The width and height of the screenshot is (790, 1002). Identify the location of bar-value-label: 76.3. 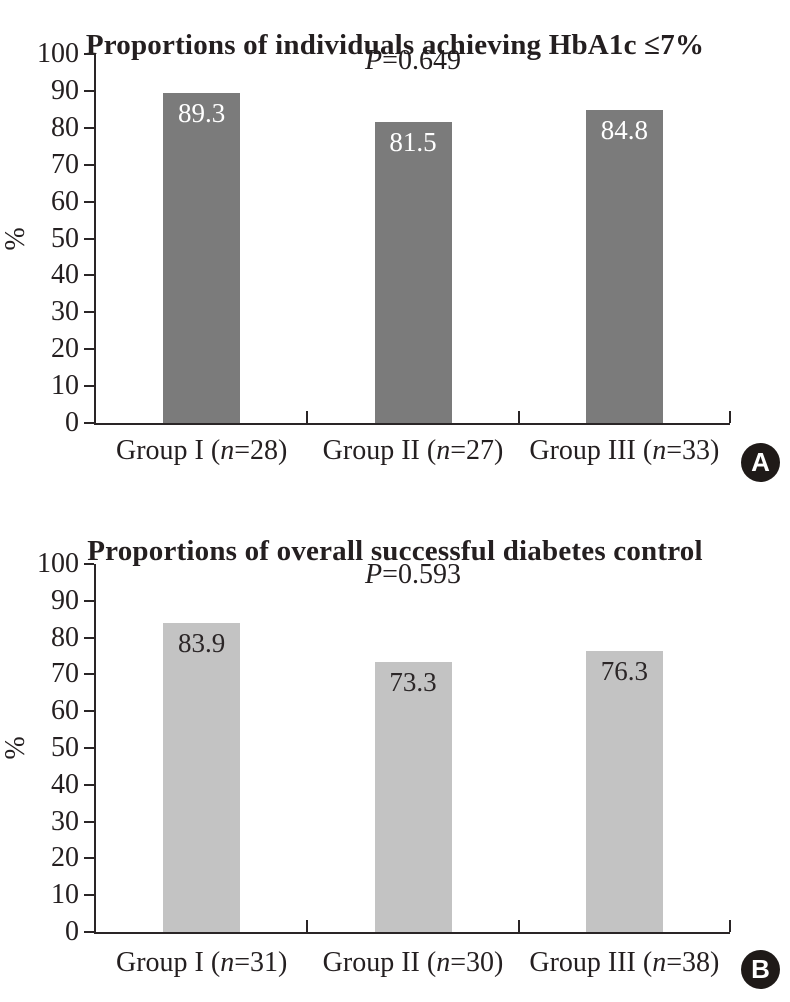
(624, 671).